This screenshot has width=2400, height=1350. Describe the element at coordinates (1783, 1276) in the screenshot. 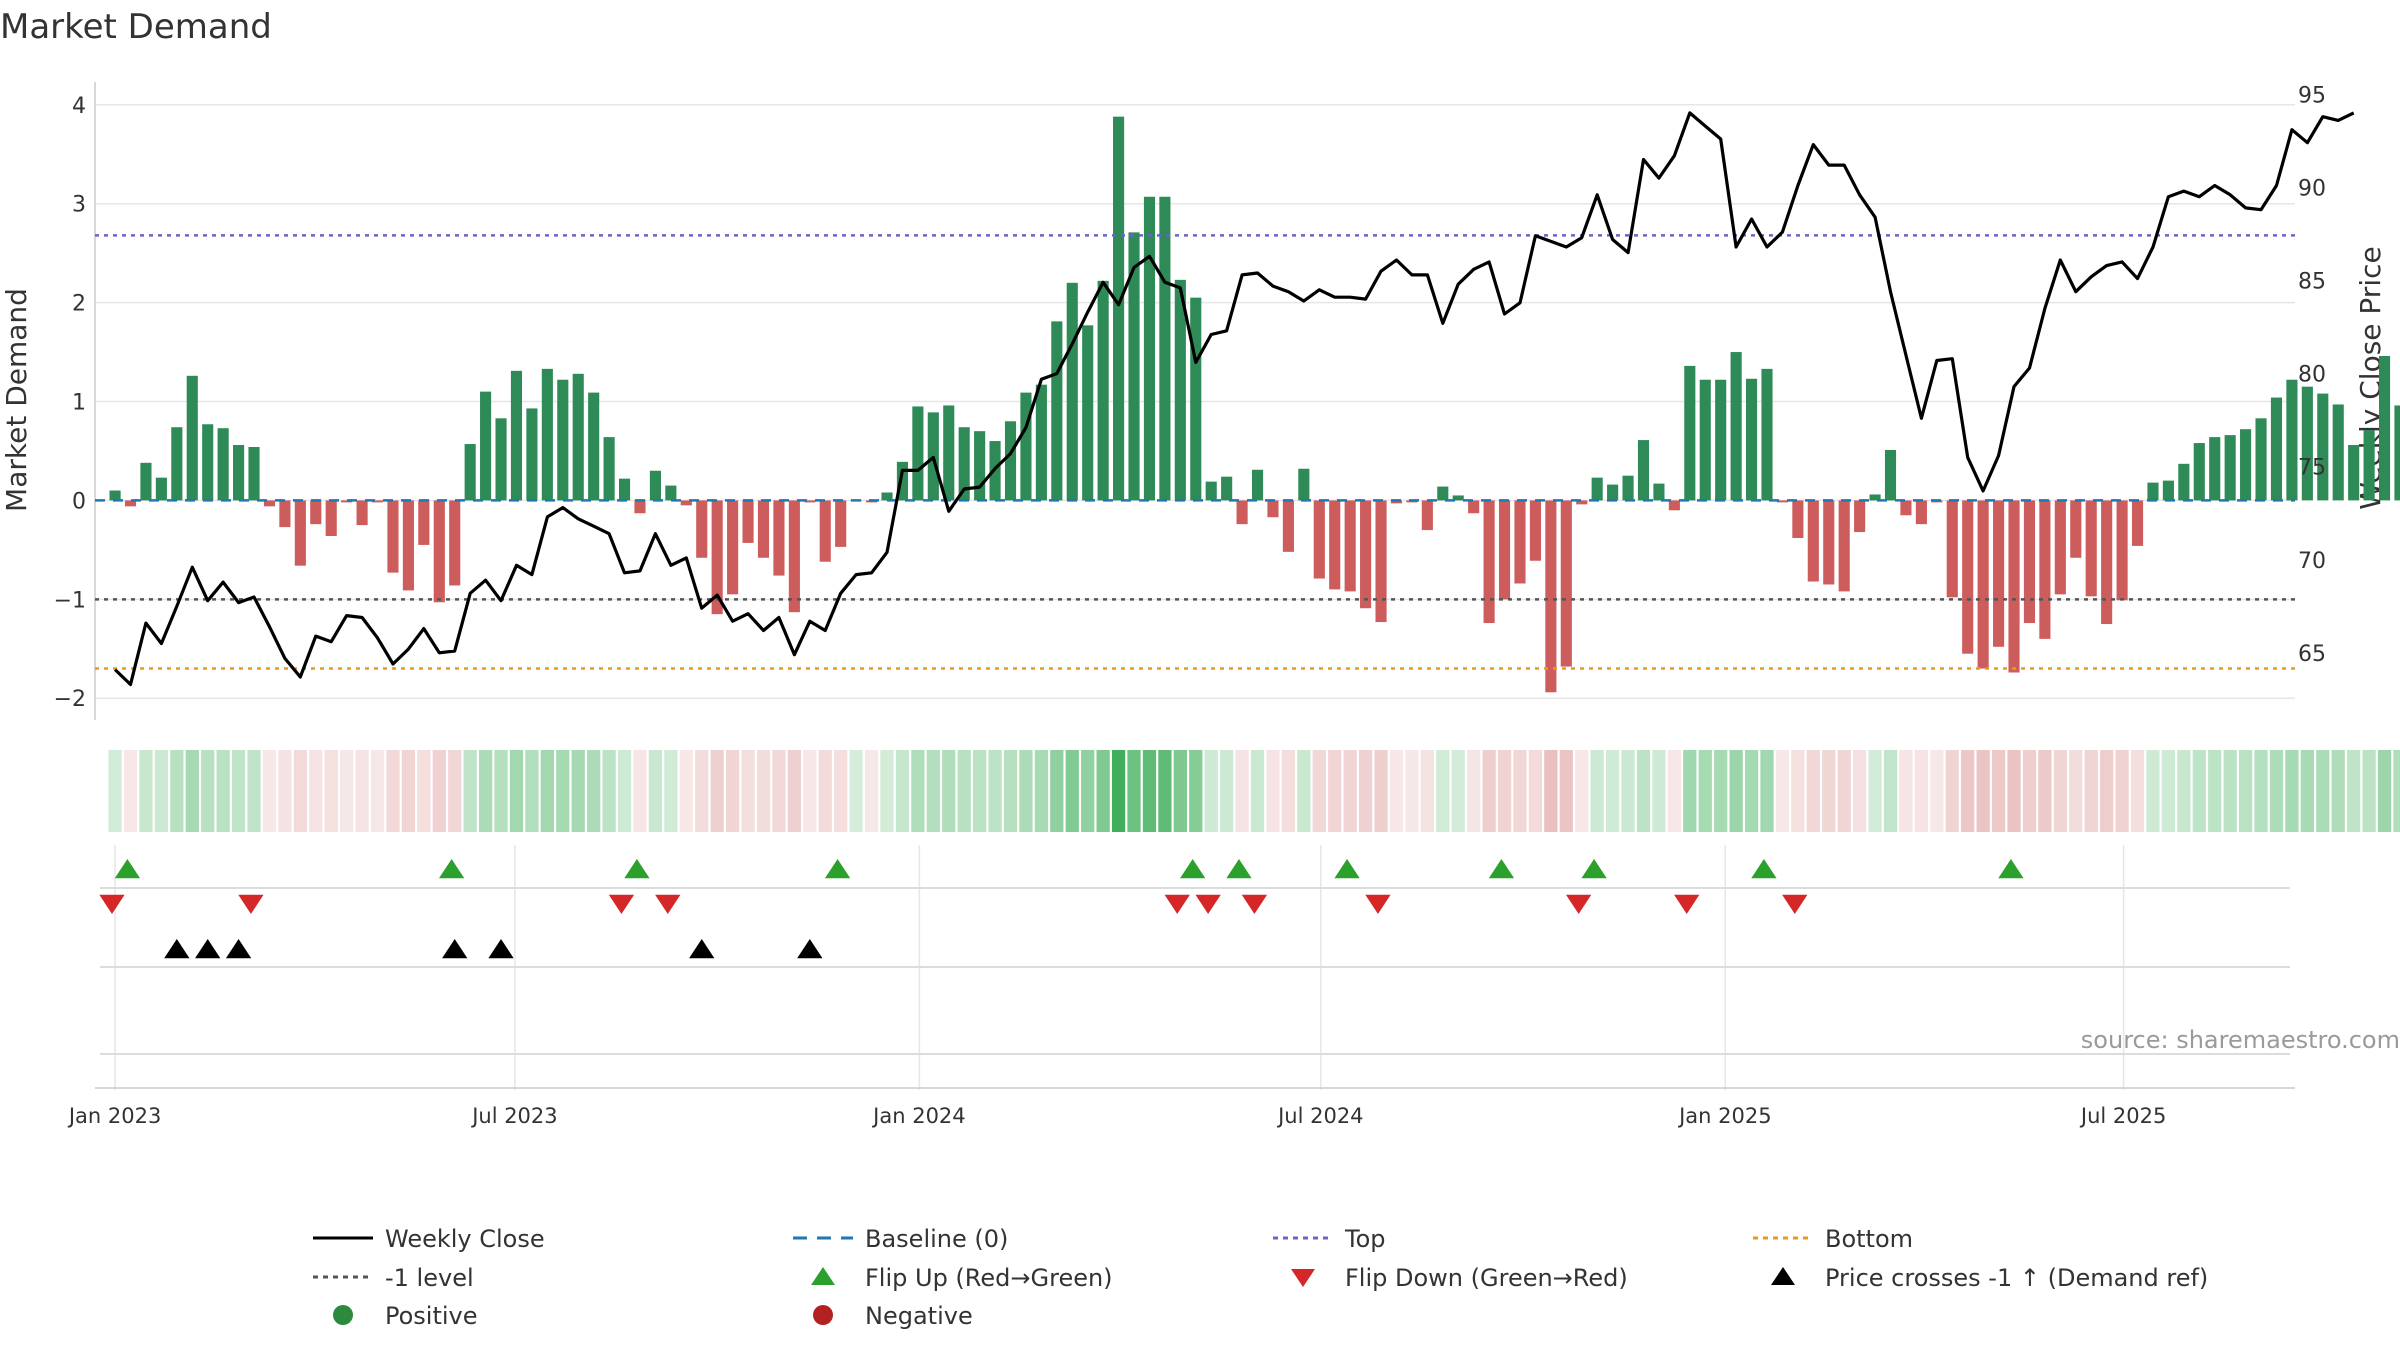

I see `legend-swatch-triangle-up` at that location.